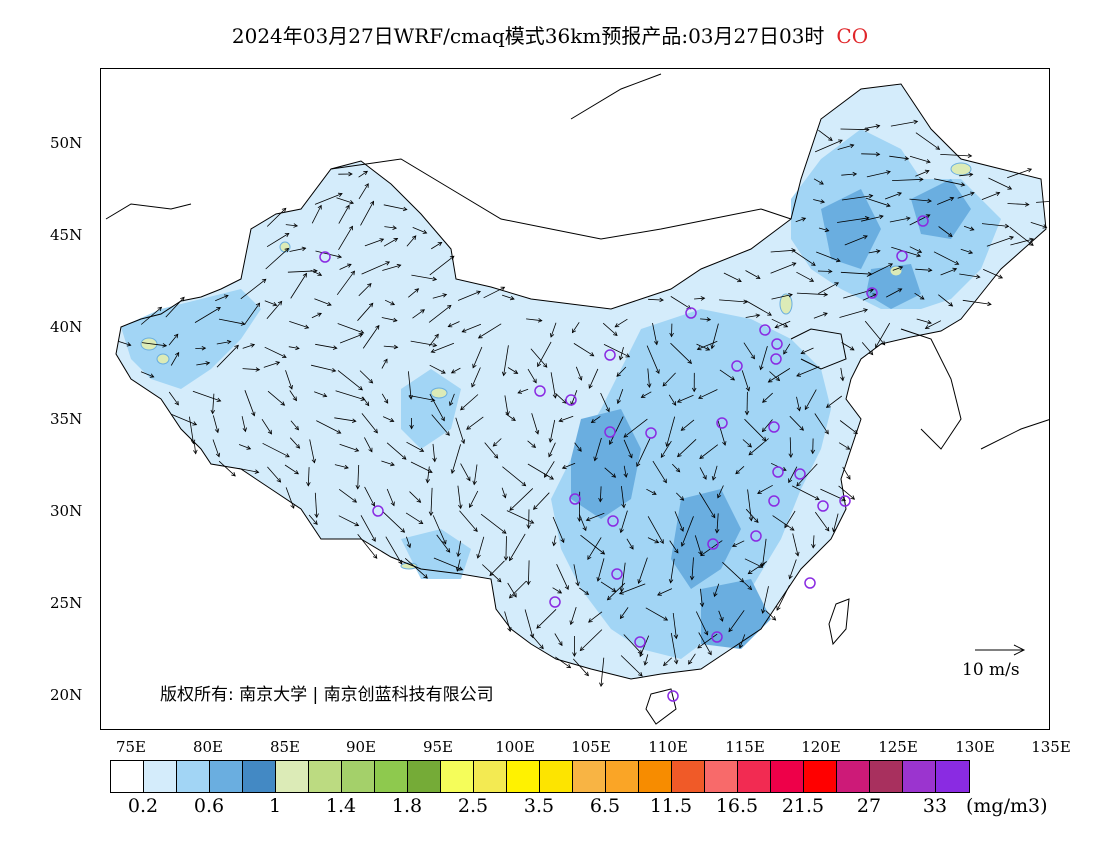 This screenshot has width=1100, height=850. I want to click on lon-label-105E: 105E, so click(591, 747).